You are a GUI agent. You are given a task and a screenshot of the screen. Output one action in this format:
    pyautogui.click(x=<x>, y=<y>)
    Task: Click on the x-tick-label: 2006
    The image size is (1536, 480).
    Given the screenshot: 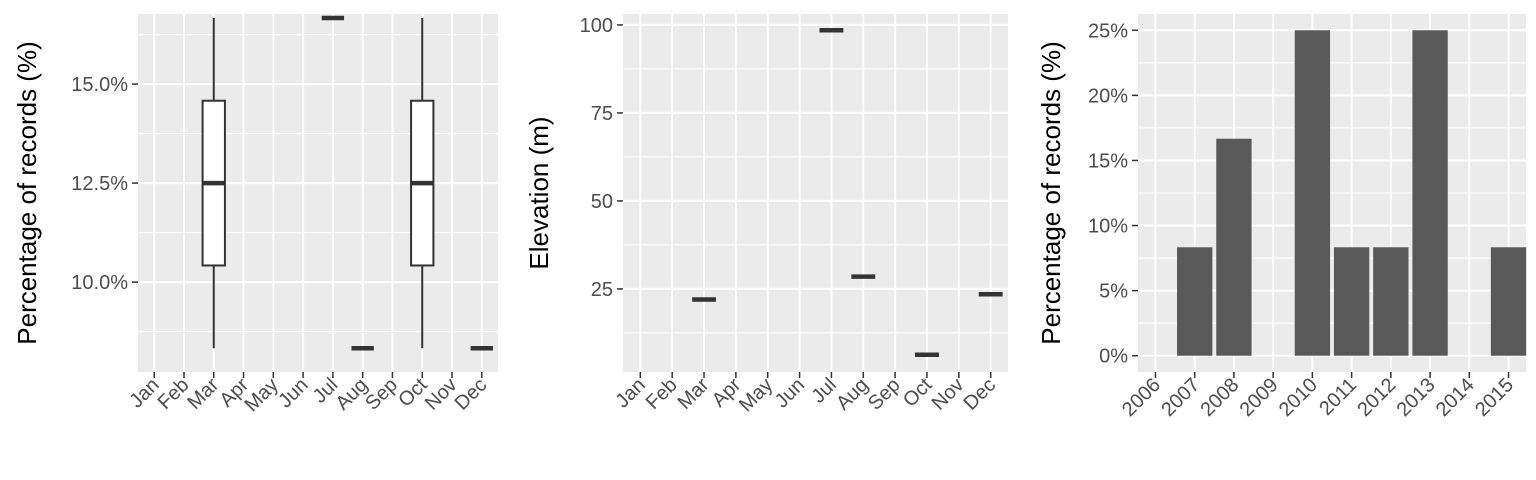 What is the action you would take?
    pyautogui.click(x=1141, y=397)
    